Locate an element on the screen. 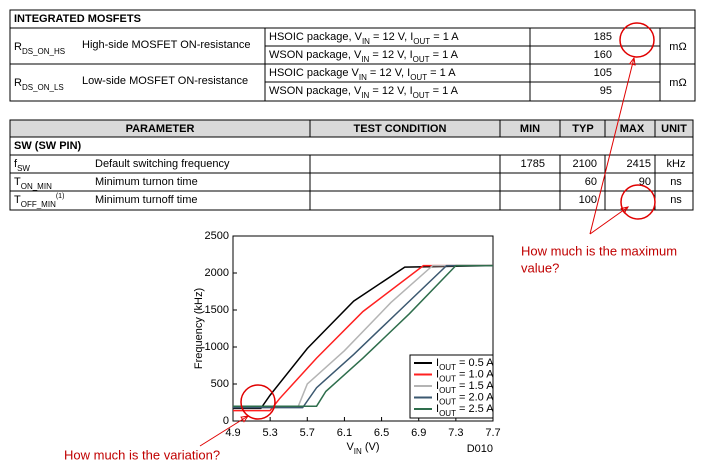 The height and width of the screenshot is (469, 720). value: 1785 is located at coordinates (533, 164).